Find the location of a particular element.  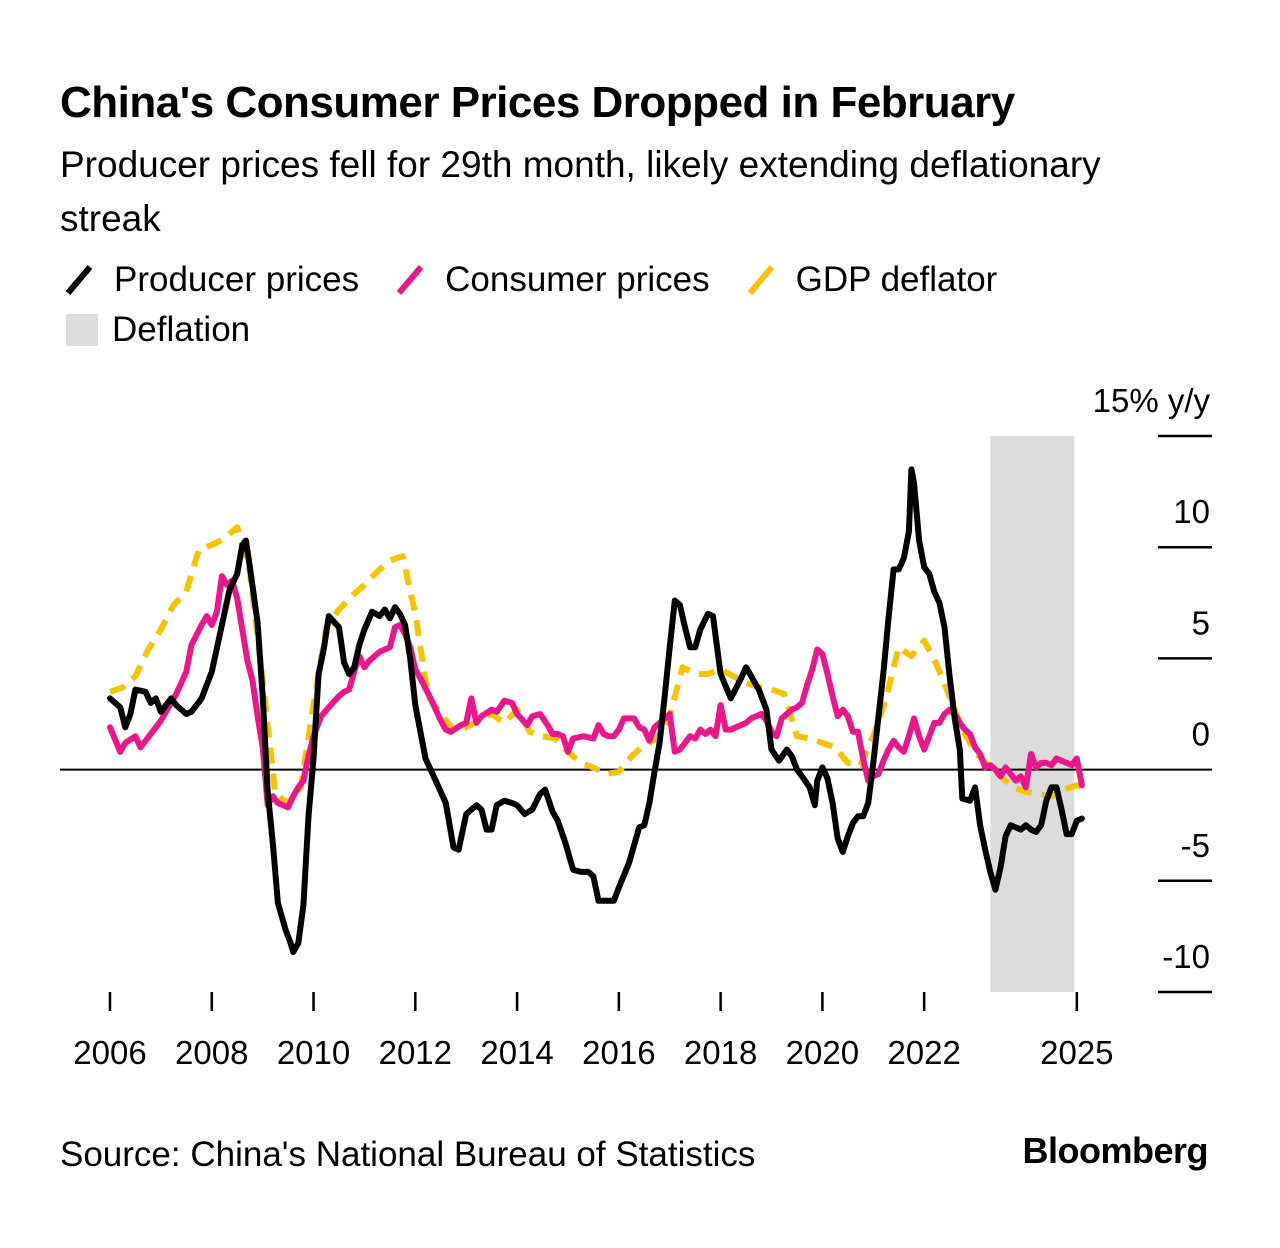

bloomberg-logo: Bloomberg is located at coordinates (1115, 1150).